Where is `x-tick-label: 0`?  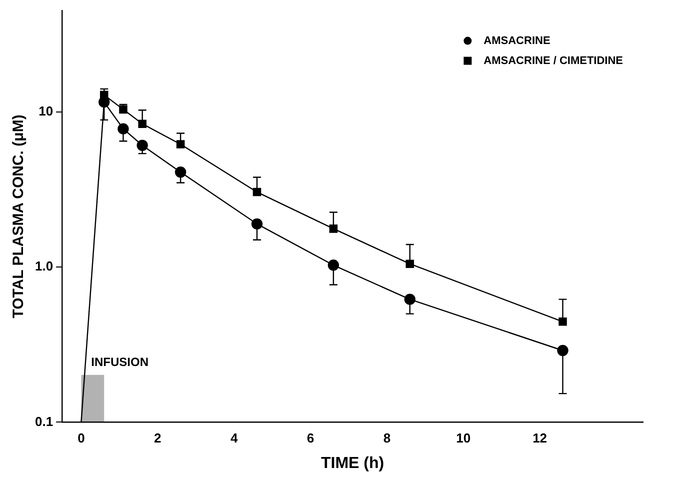 x-tick-label: 0 is located at coordinates (81, 438).